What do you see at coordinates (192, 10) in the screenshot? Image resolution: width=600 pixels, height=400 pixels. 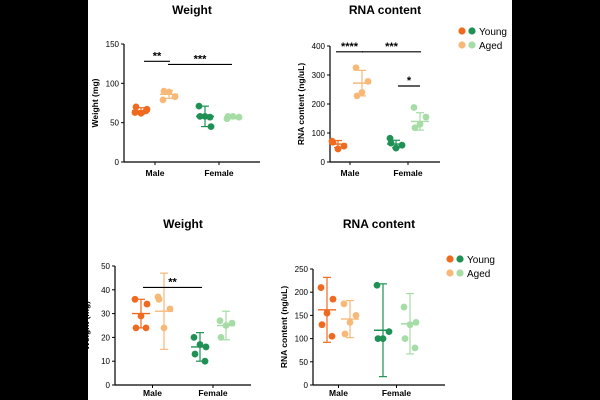 I see `chart-title: Weight` at bounding box center [192, 10].